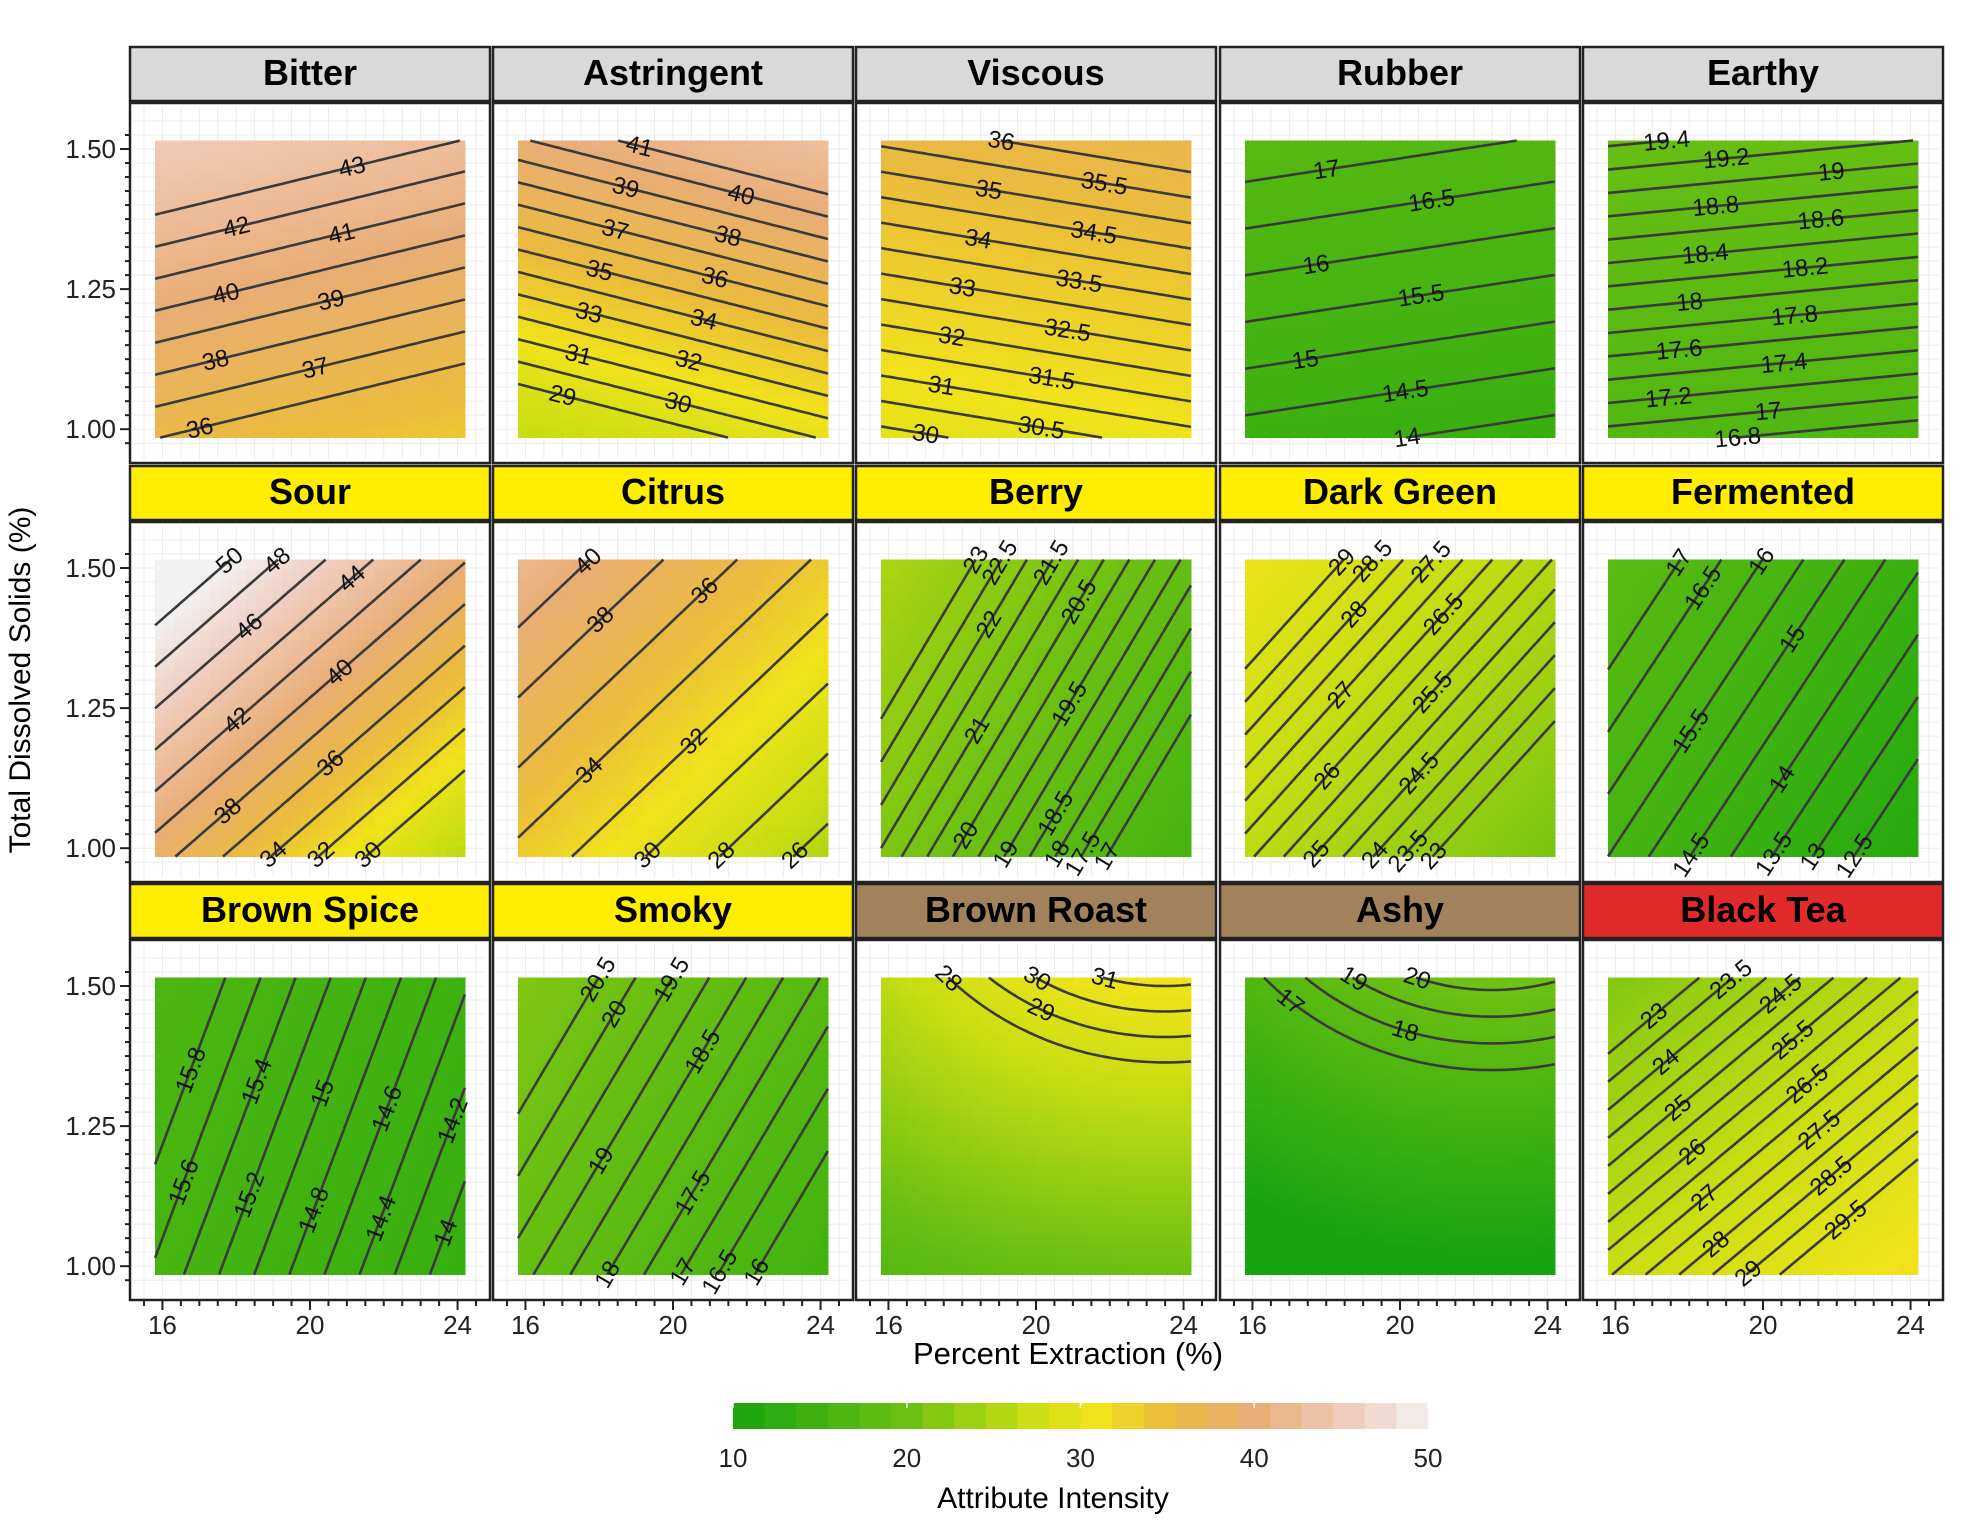  Describe the element at coordinates (925, 434) in the screenshot. I see `contour-label: 30` at that location.